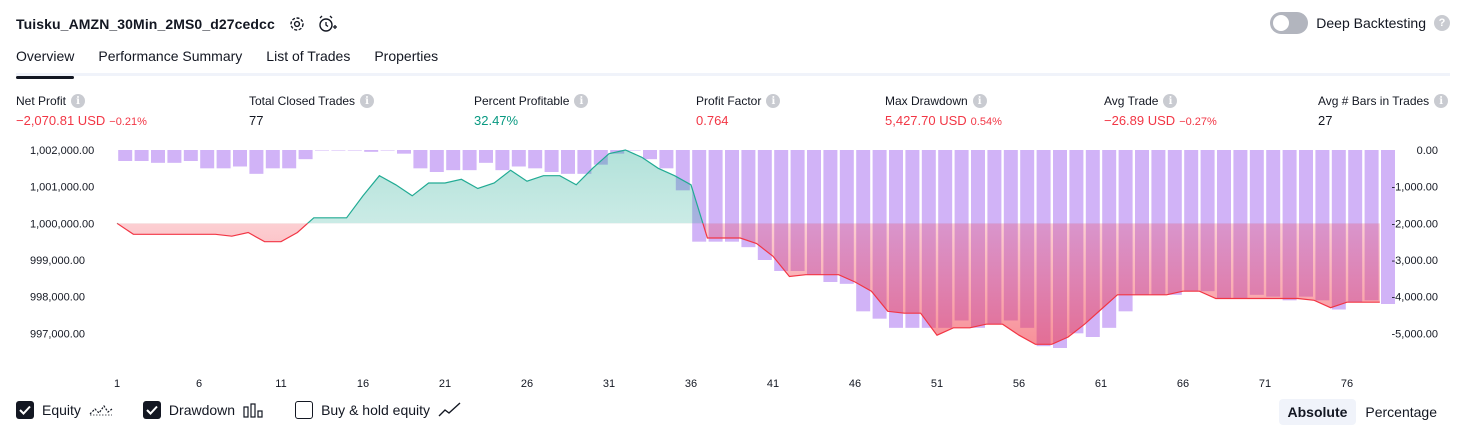  Describe the element at coordinates (1427, 151) in the screenshot. I see `right-axis-tick-label: 0.00` at that location.